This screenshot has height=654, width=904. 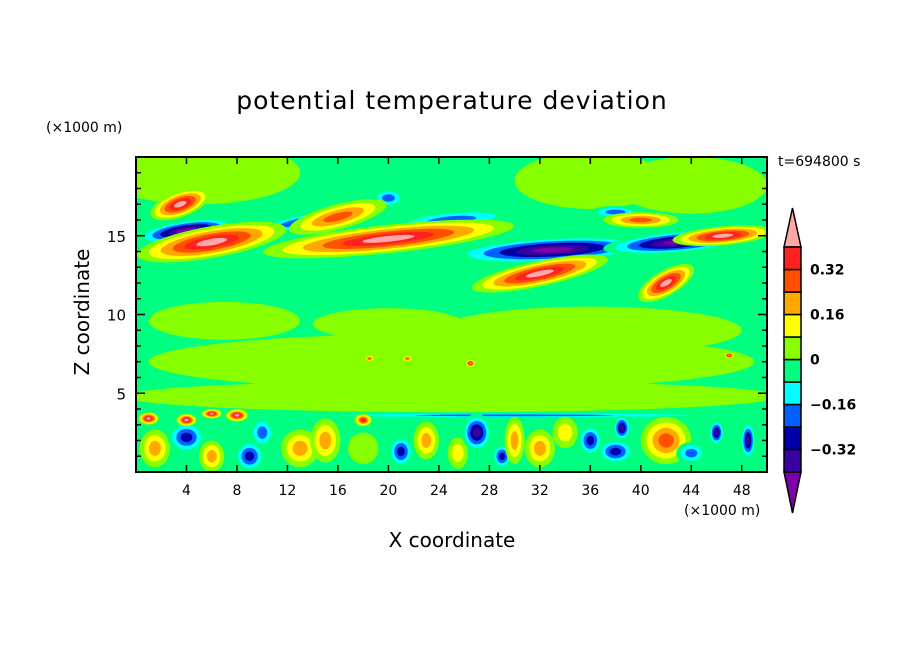 I want to click on x-tick-label: 44, so click(x=691, y=491).